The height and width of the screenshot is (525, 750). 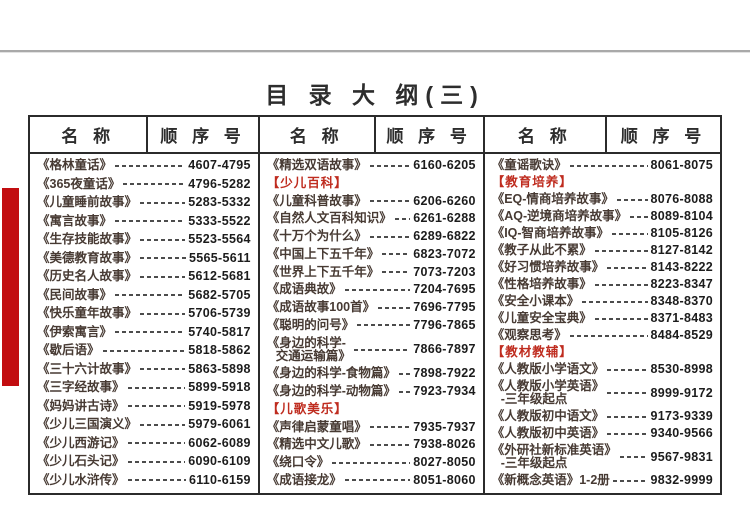 I want to click on entry-title: 《EQ-情商培养故事》, so click(x=552, y=199).